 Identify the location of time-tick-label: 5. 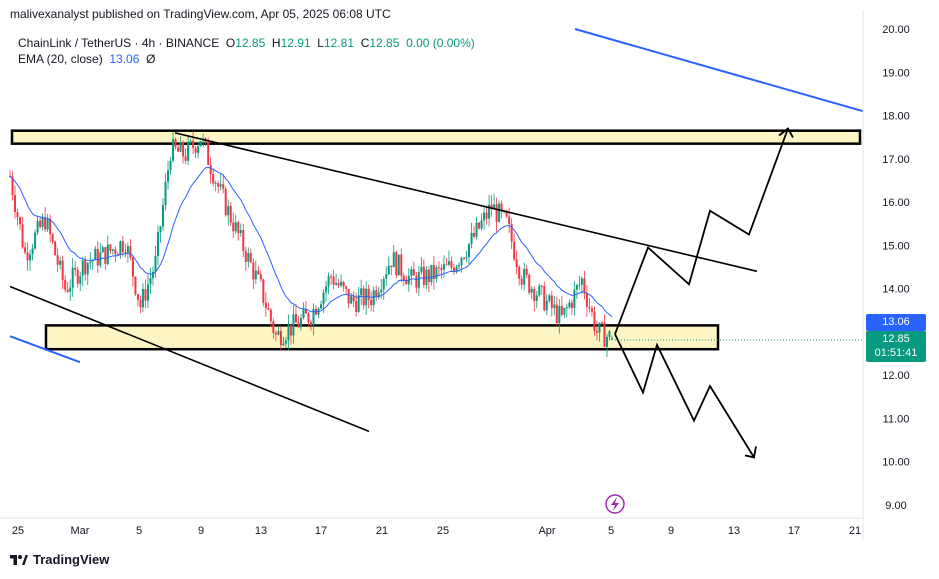
(139, 531).